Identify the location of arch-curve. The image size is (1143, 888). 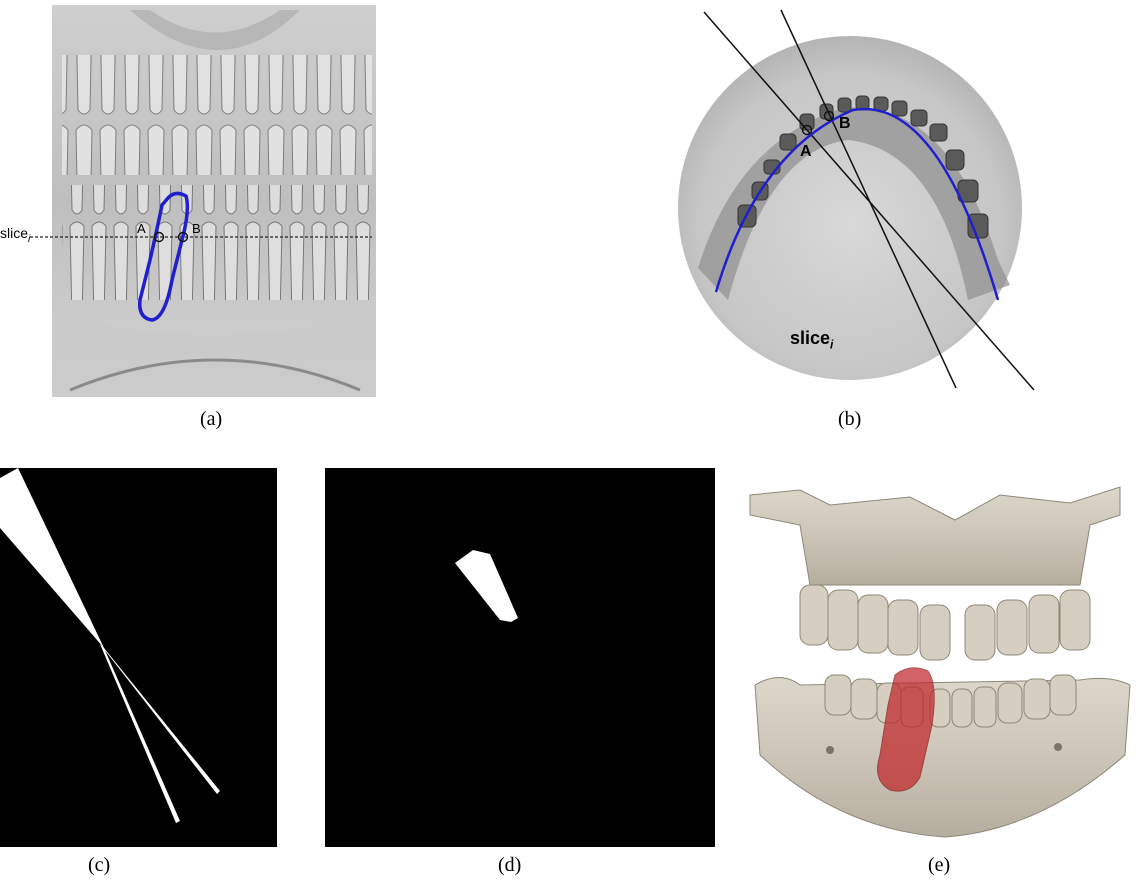
(857, 204).